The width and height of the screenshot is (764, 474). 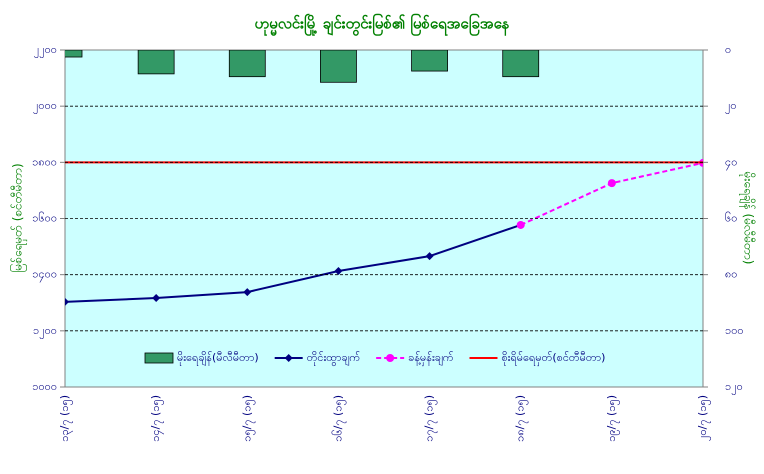 I want to click on y2-tick-label: ၄၀, so click(x=731, y=162).